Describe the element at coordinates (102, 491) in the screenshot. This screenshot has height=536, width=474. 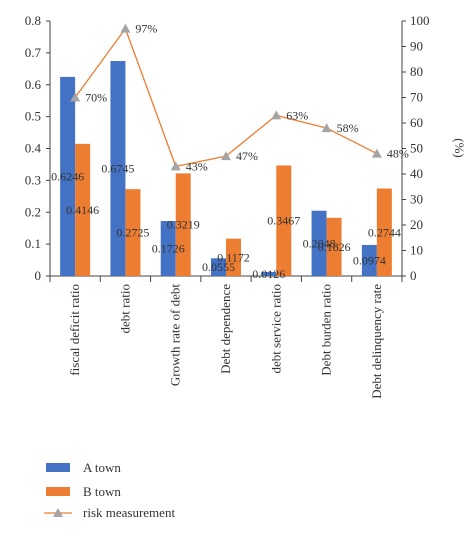
I see `legend-label-b-town: B town` at that location.